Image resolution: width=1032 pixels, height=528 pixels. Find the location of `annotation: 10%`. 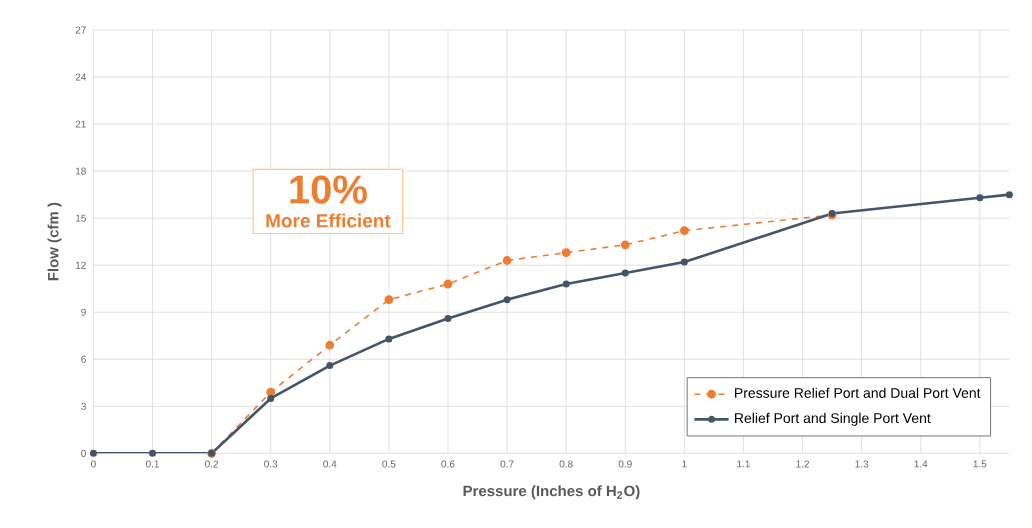

annotation: 10% is located at coordinates (328, 189).